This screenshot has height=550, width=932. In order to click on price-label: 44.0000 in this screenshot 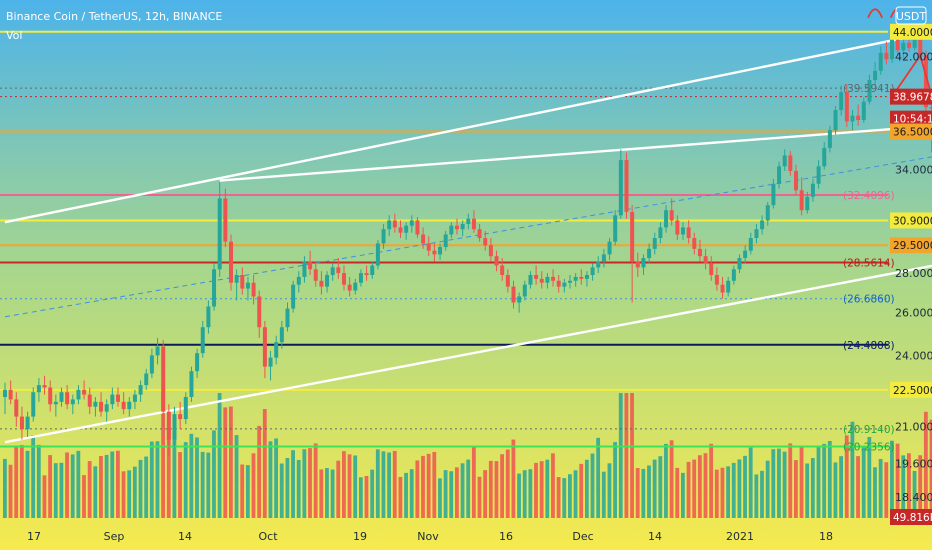, I will do `click(911, 31)`.